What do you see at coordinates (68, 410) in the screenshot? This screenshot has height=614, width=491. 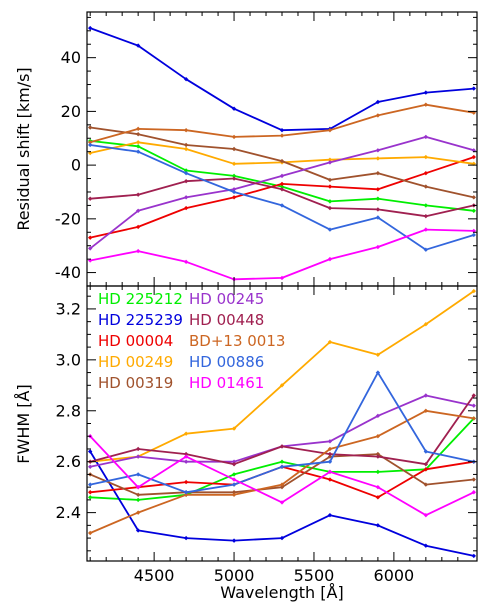 I see `fwhm-ytick-label-2: 2.8` at bounding box center [68, 410].